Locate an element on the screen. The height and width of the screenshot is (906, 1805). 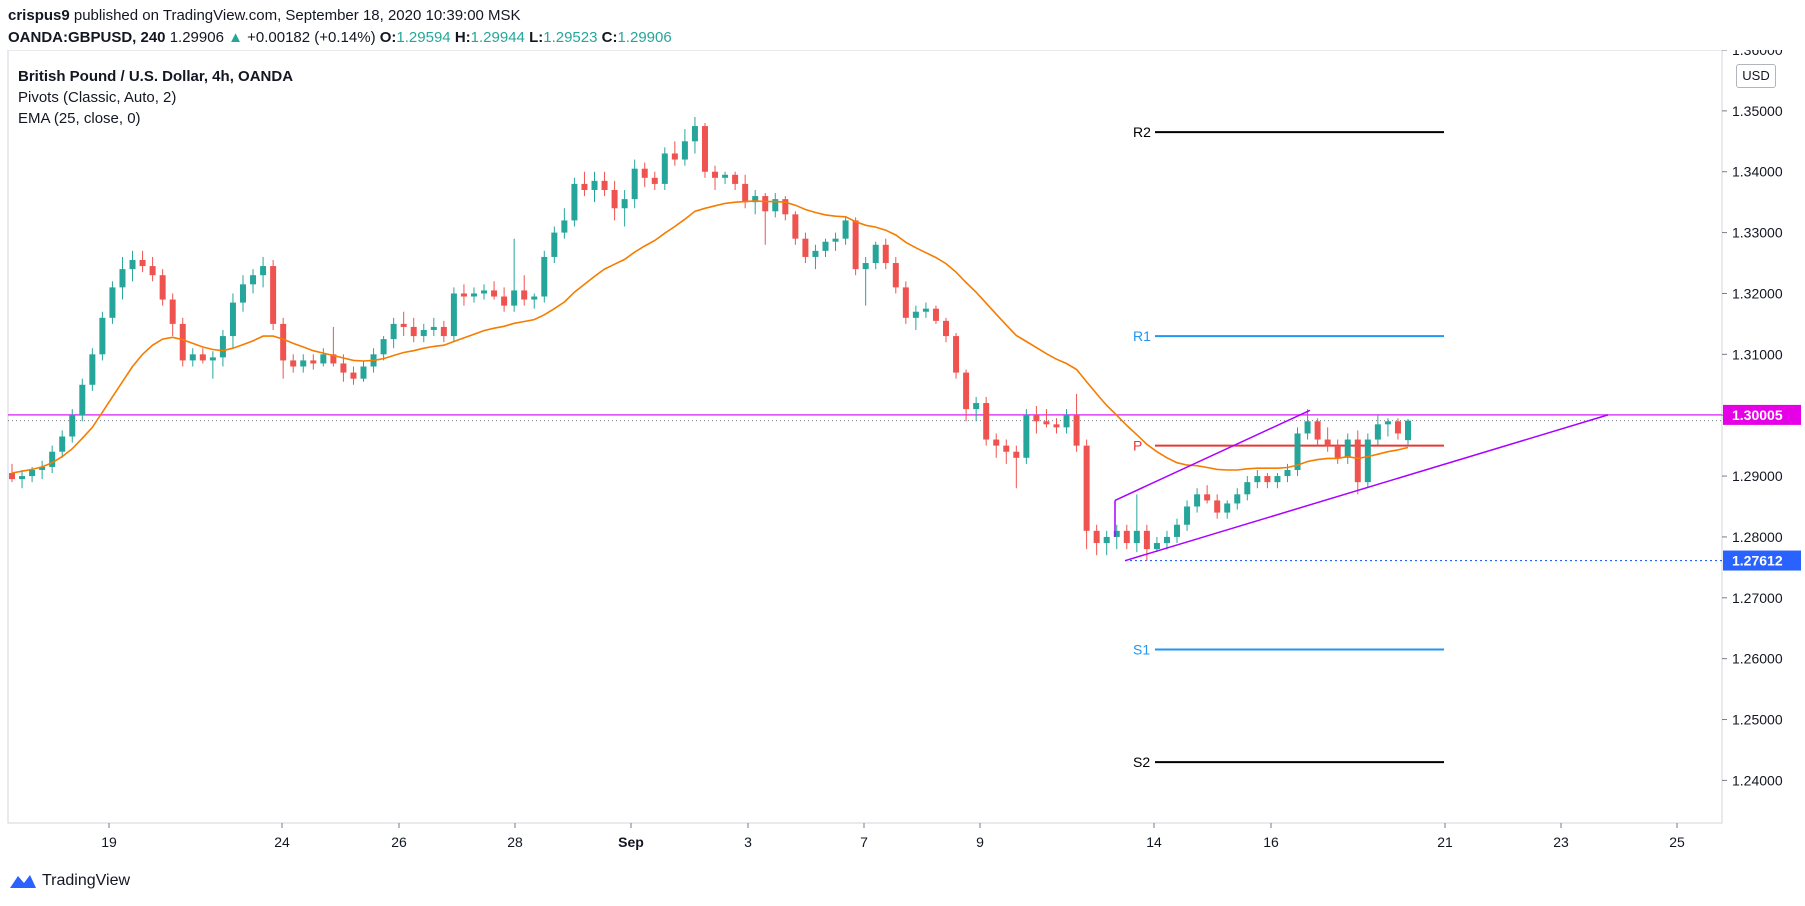
symbol-name: OANDA:GBPUSD, 240 is located at coordinates (87, 37).